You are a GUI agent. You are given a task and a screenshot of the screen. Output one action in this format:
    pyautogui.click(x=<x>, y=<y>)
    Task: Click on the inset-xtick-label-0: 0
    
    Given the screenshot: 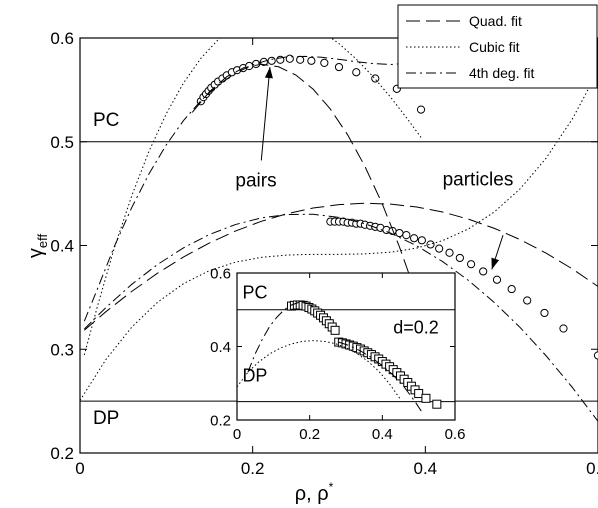 What is the action you would take?
    pyautogui.click(x=237, y=434)
    